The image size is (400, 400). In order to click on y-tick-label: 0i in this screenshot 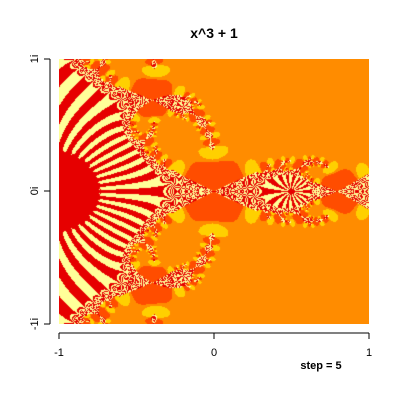, I will do `click(35, 191)`.